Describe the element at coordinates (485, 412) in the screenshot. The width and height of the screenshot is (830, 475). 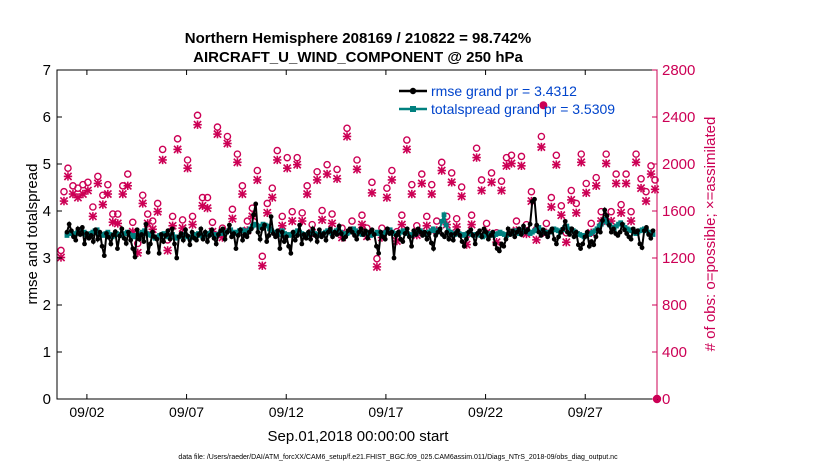
I see `x-tick-label: 09/22` at that location.